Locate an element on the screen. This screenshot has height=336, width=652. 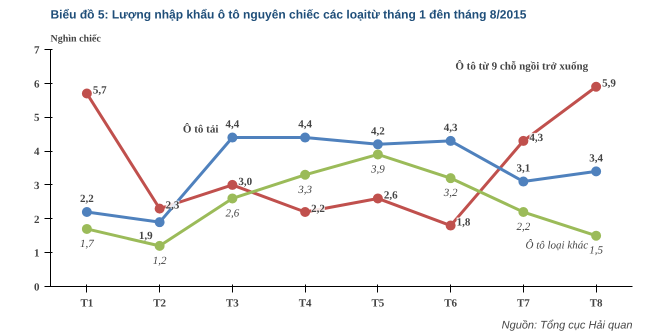
y-tick-label: 6 is located at coordinates (37, 84).